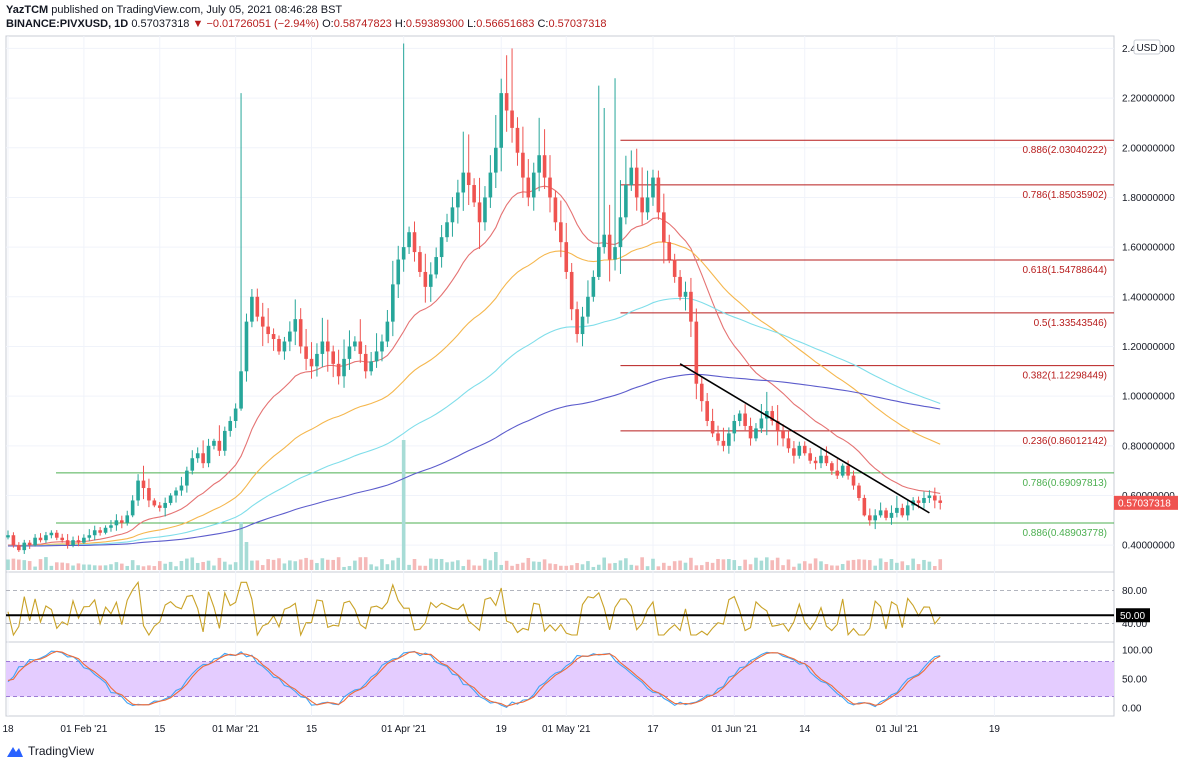  What do you see at coordinates (474, 679) in the screenshot?
I see `stoch-k-line` at bounding box center [474, 679].